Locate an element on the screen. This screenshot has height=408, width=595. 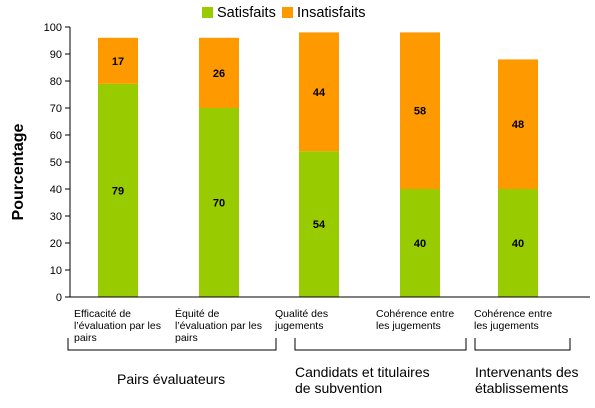
data-label-satisfaits-3: 54 is located at coordinates (319, 225).